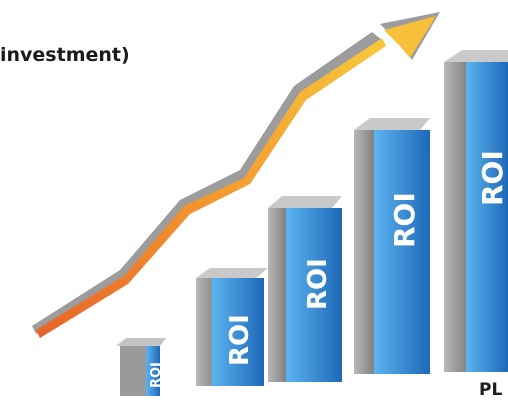 Image resolution: width=508 pixels, height=406 pixels. What do you see at coordinates (491, 390) in the screenshot?
I see `footer-text: PL` at bounding box center [491, 390].